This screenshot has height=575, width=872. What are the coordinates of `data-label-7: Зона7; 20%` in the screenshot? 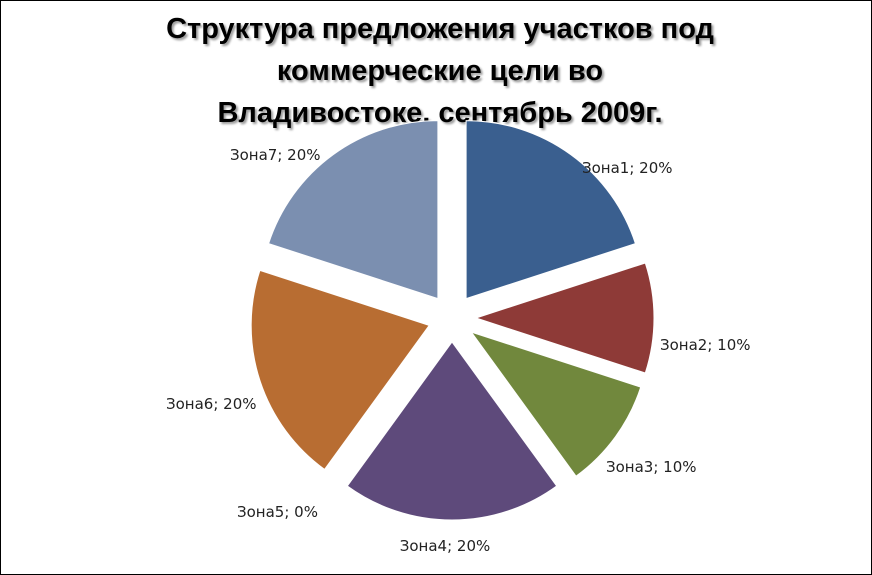 It's located at (275, 155).